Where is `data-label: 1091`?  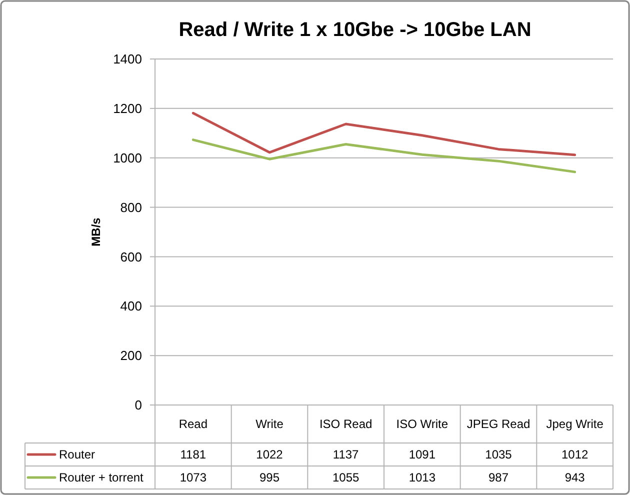 data-label: 1091 is located at coordinates (422, 455).